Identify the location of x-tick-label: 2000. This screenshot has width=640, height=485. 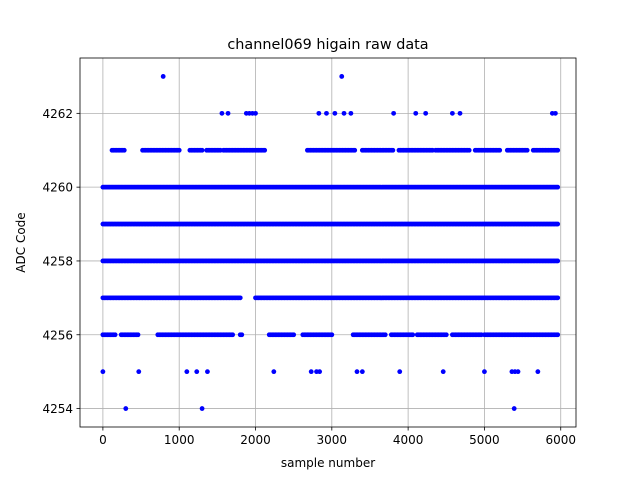
(255, 440).